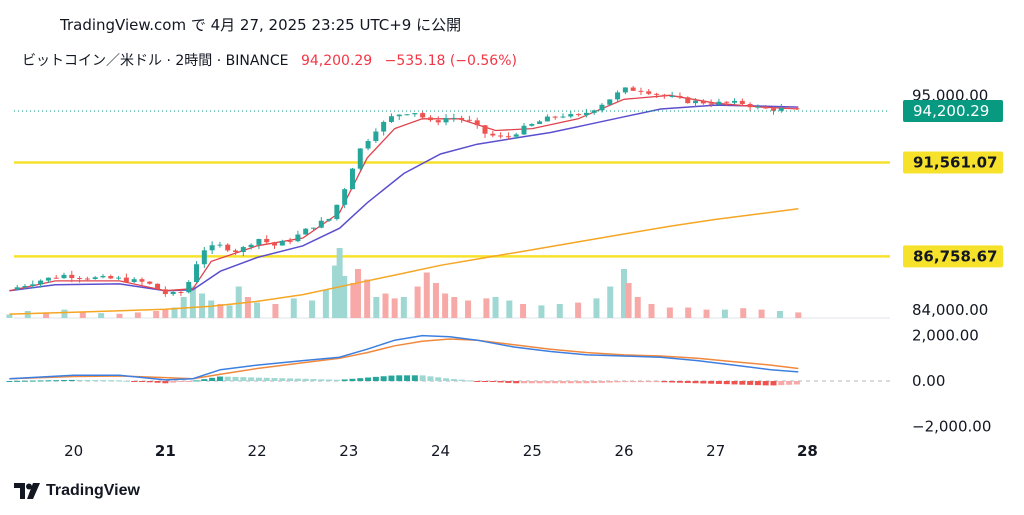 This screenshot has width=1024, height=515. I want to click on price-axis-label: 84,000.00, so click(950, 310).